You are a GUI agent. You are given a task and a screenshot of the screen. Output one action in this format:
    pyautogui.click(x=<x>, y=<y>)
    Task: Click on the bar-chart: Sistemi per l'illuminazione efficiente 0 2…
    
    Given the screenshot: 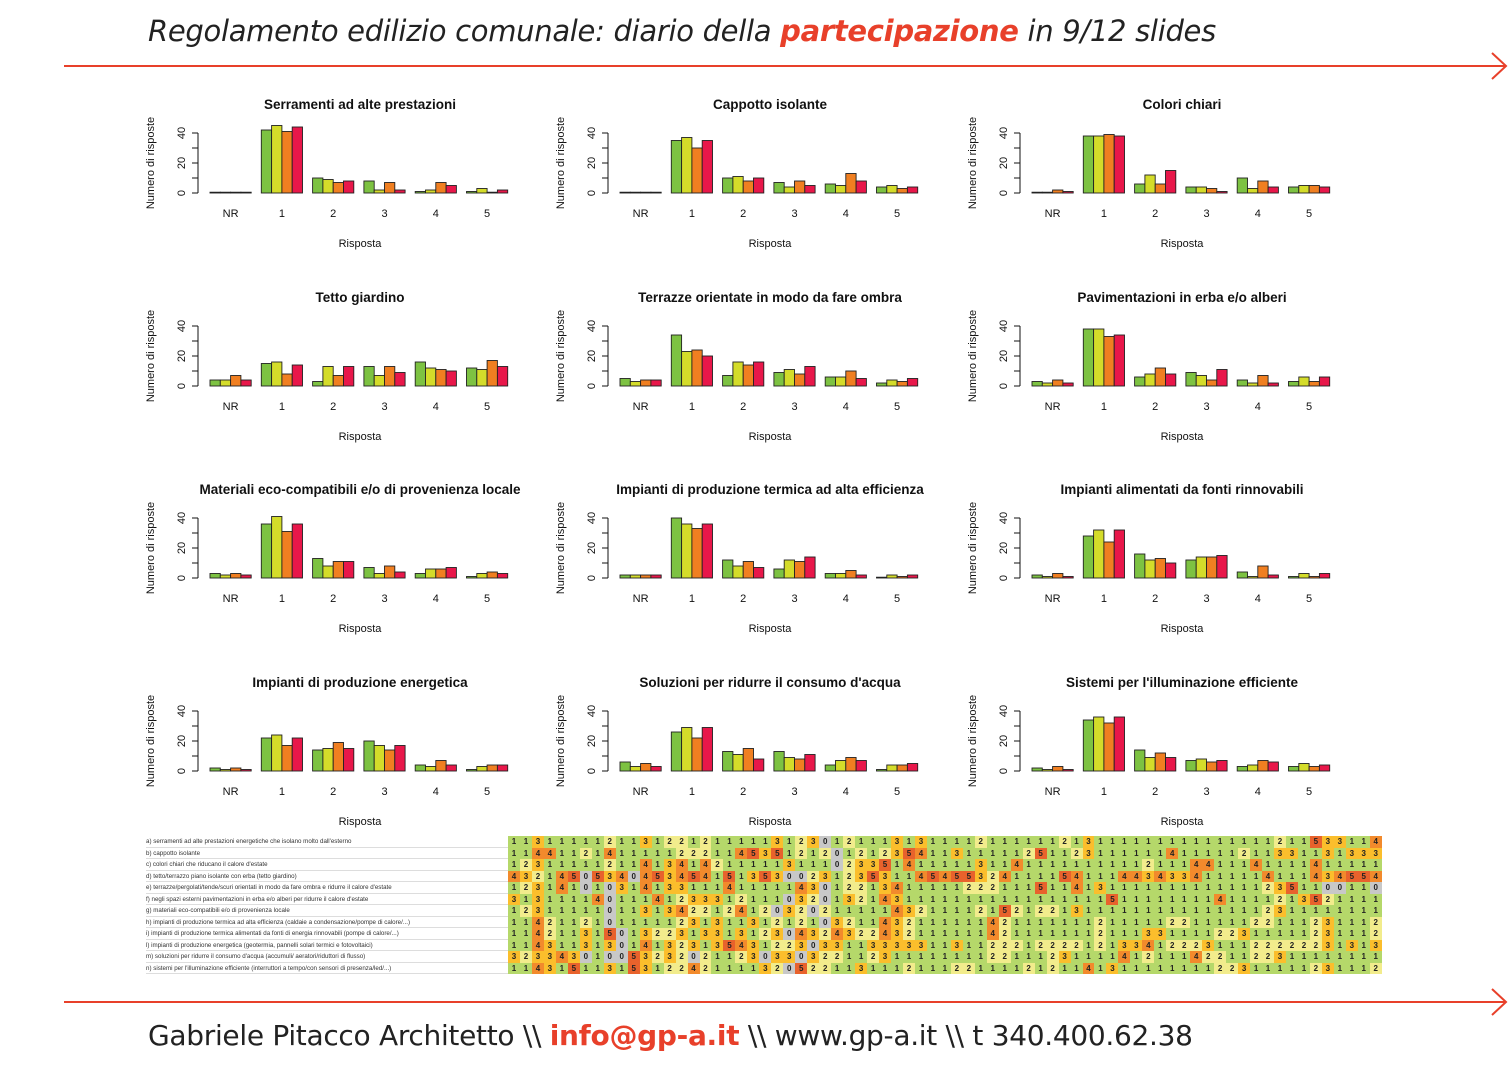 What is the action you would take?
    pyautogui.click(x=1162, y=753)
    